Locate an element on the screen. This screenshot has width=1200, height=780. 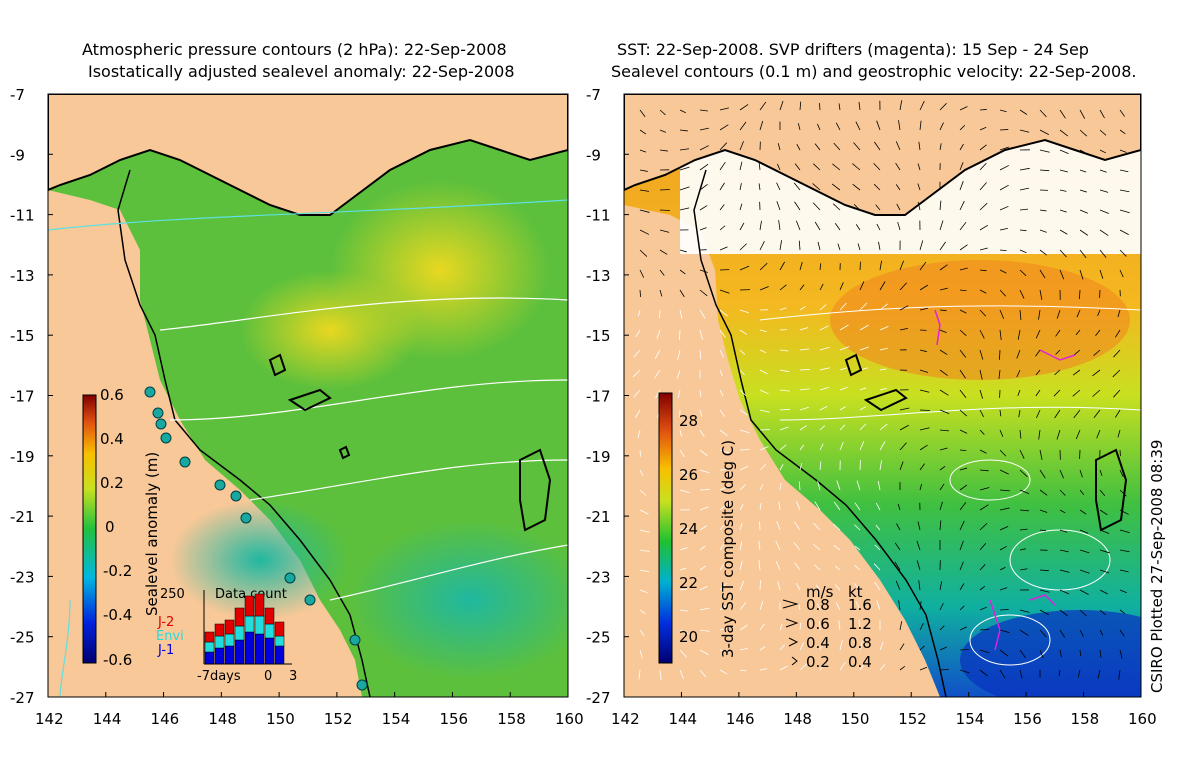
data-count-bars is located at coordinates (244, 629).